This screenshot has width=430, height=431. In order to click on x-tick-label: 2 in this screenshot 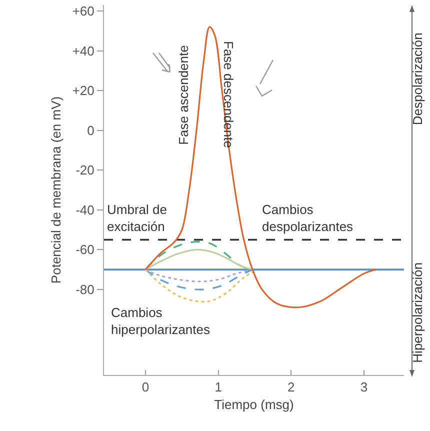, I will do `click(291, 387)`.